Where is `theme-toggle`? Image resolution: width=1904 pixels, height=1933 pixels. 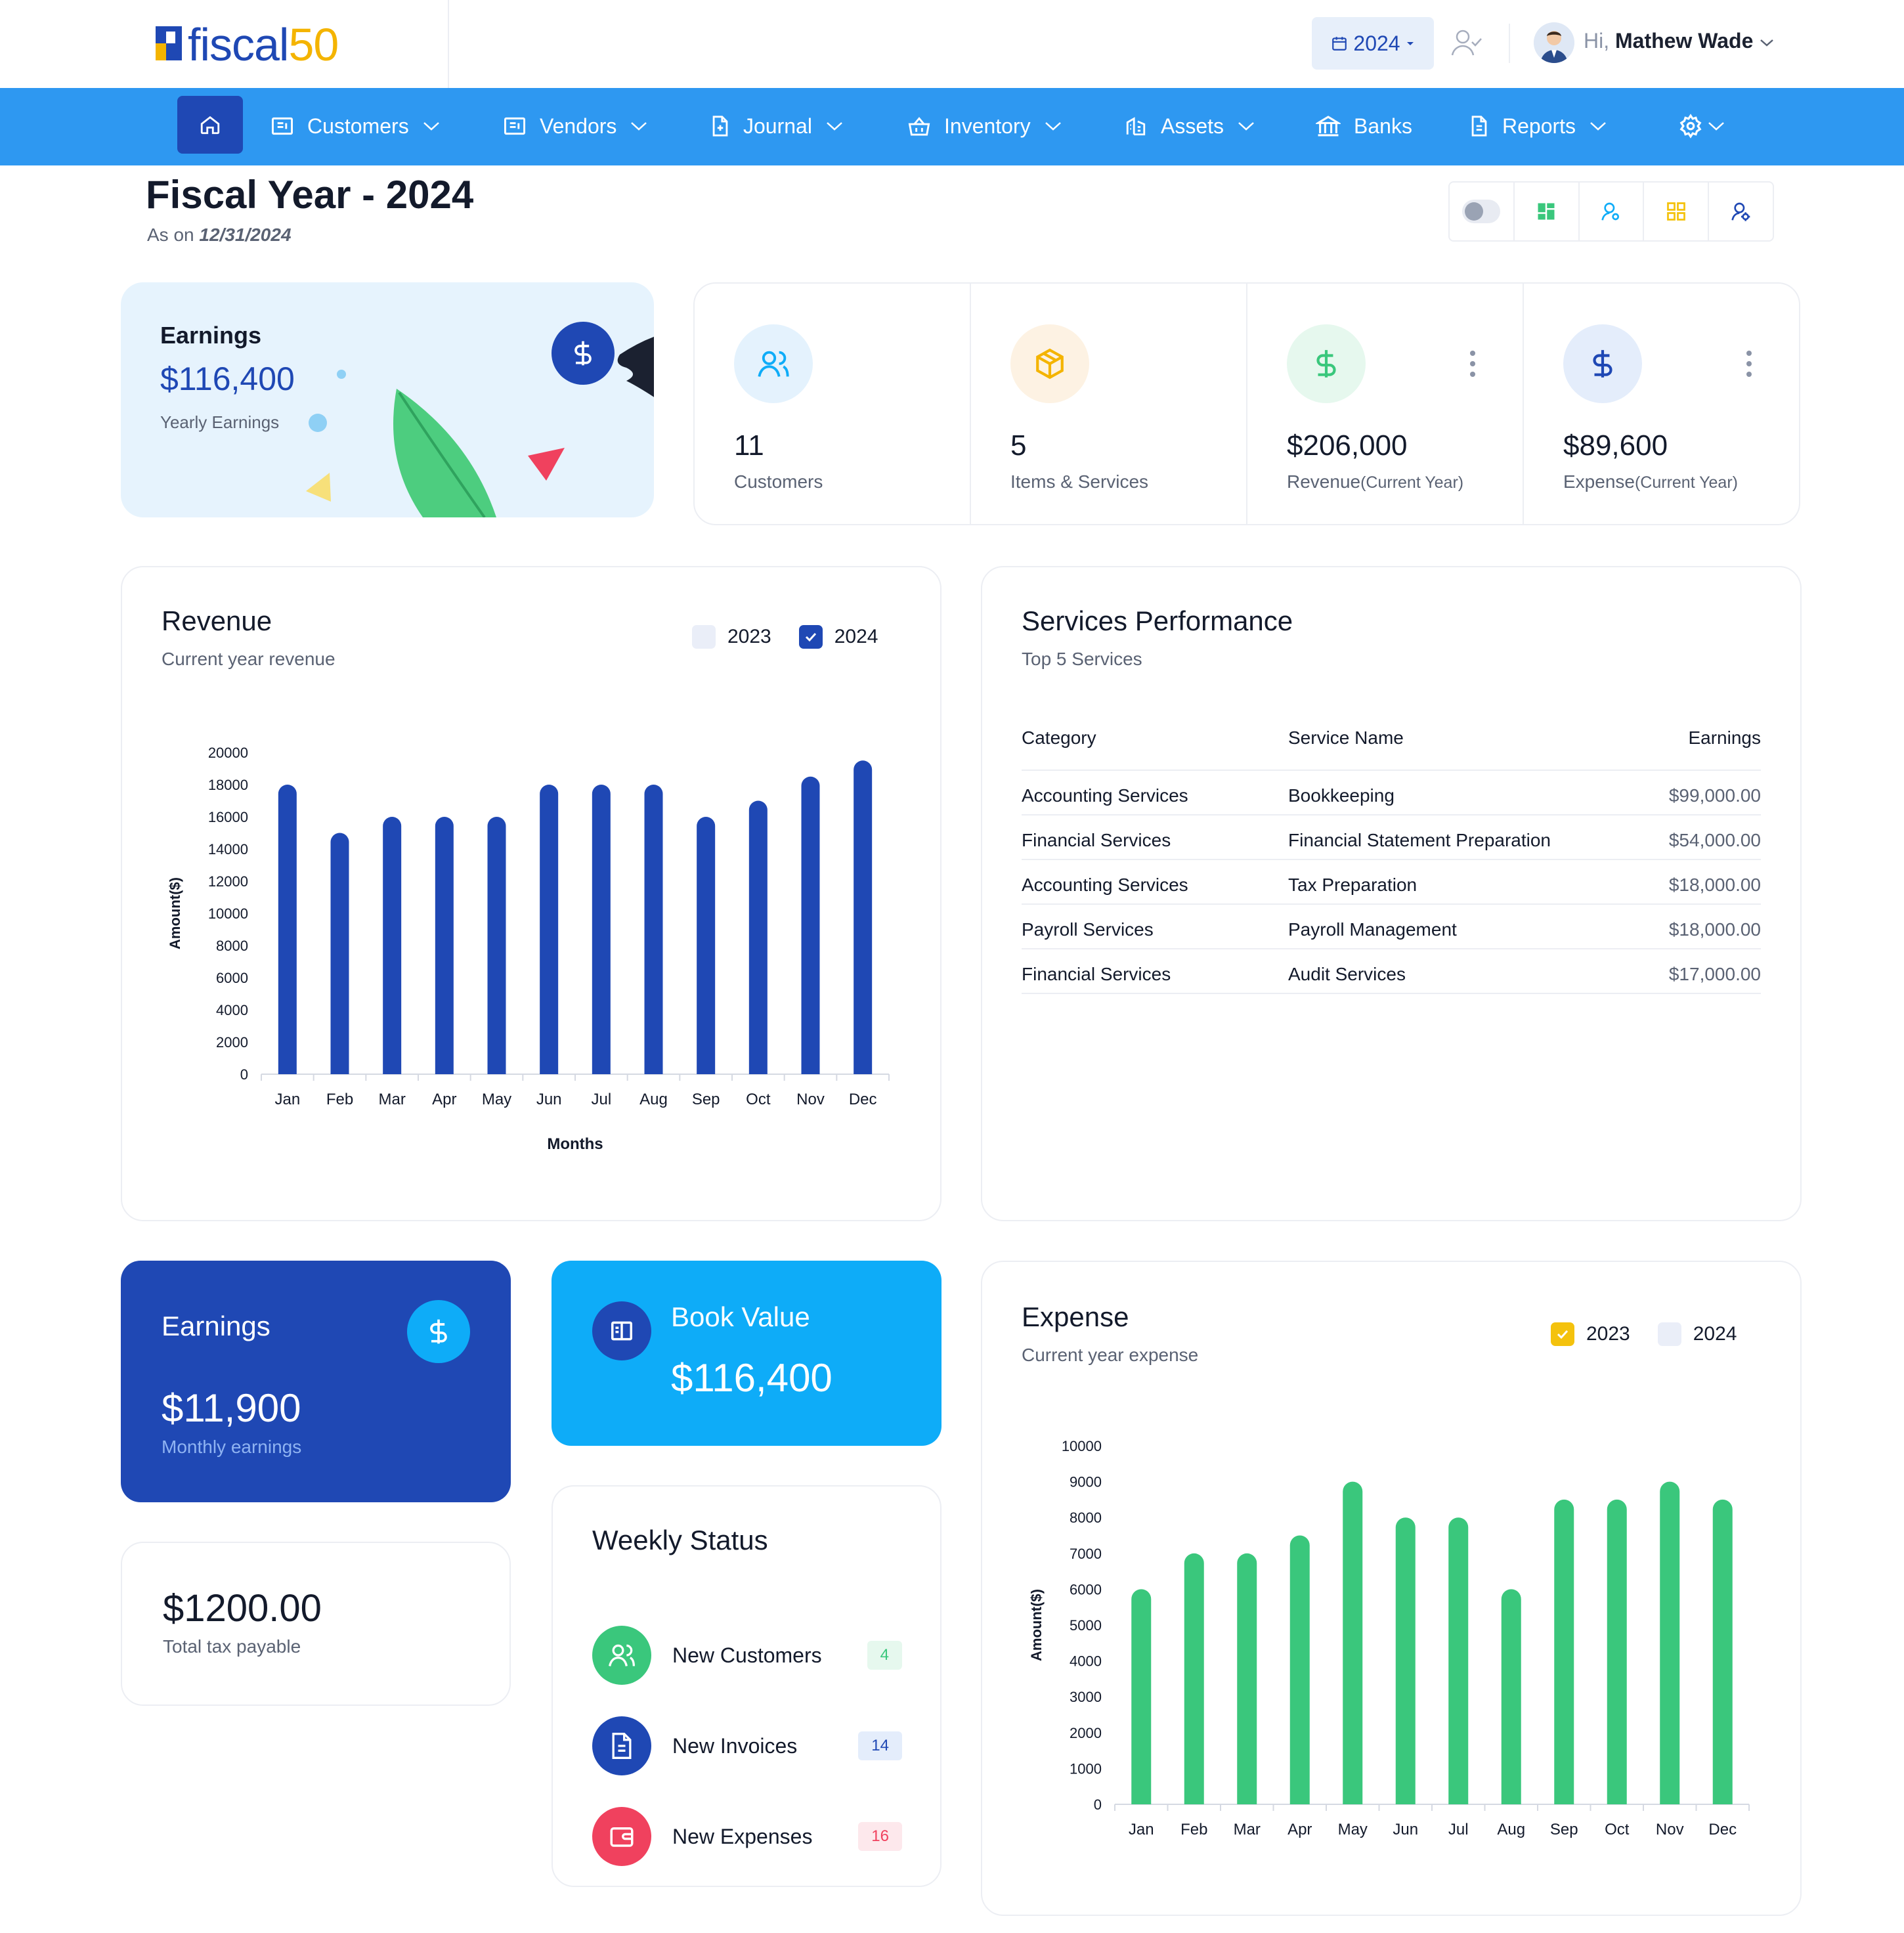
theme-toggle is located at coordinates (1482, 211).